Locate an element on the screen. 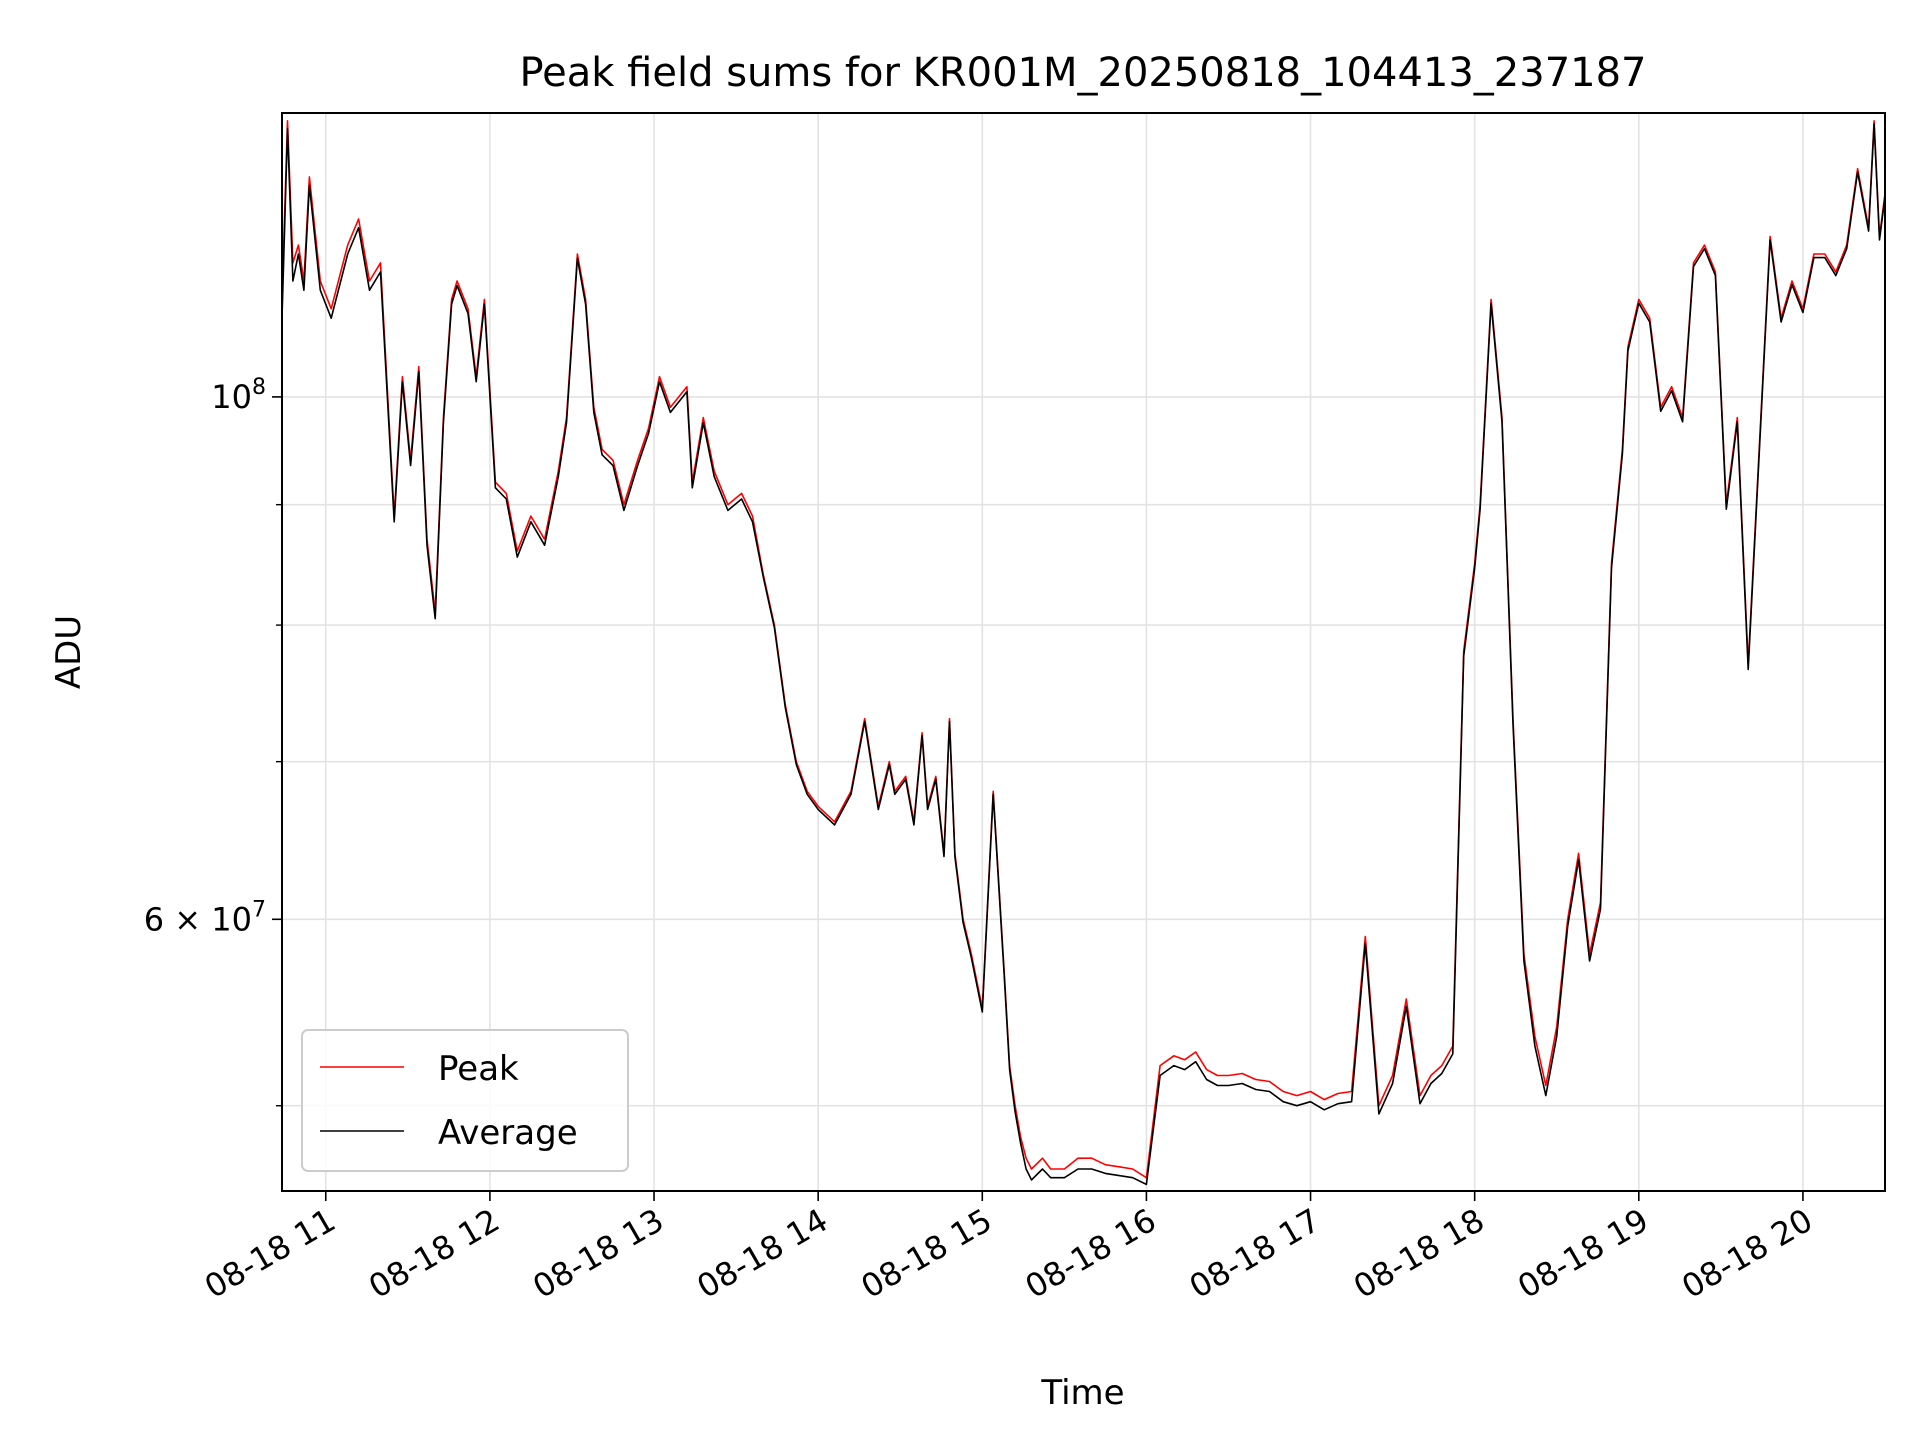 This screenshot has width=1920, height=1440. y-tick-label: 108 is located at coordinates (238, 395).